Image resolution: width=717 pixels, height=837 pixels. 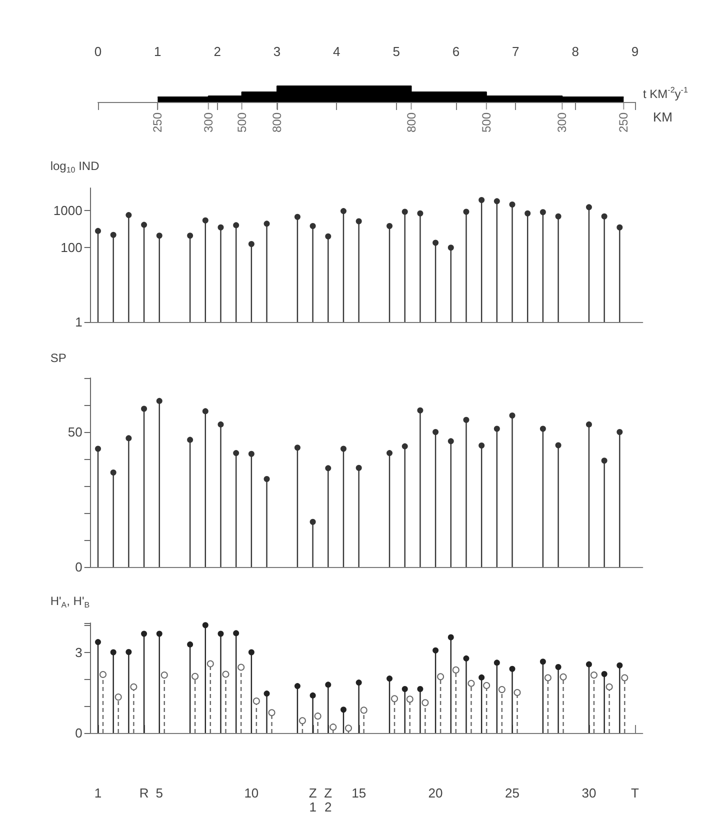 What do you see at coordinates (71, 248) in the screenshot?
I see `y-tick-label: 100` at bounding box center [71, 248].